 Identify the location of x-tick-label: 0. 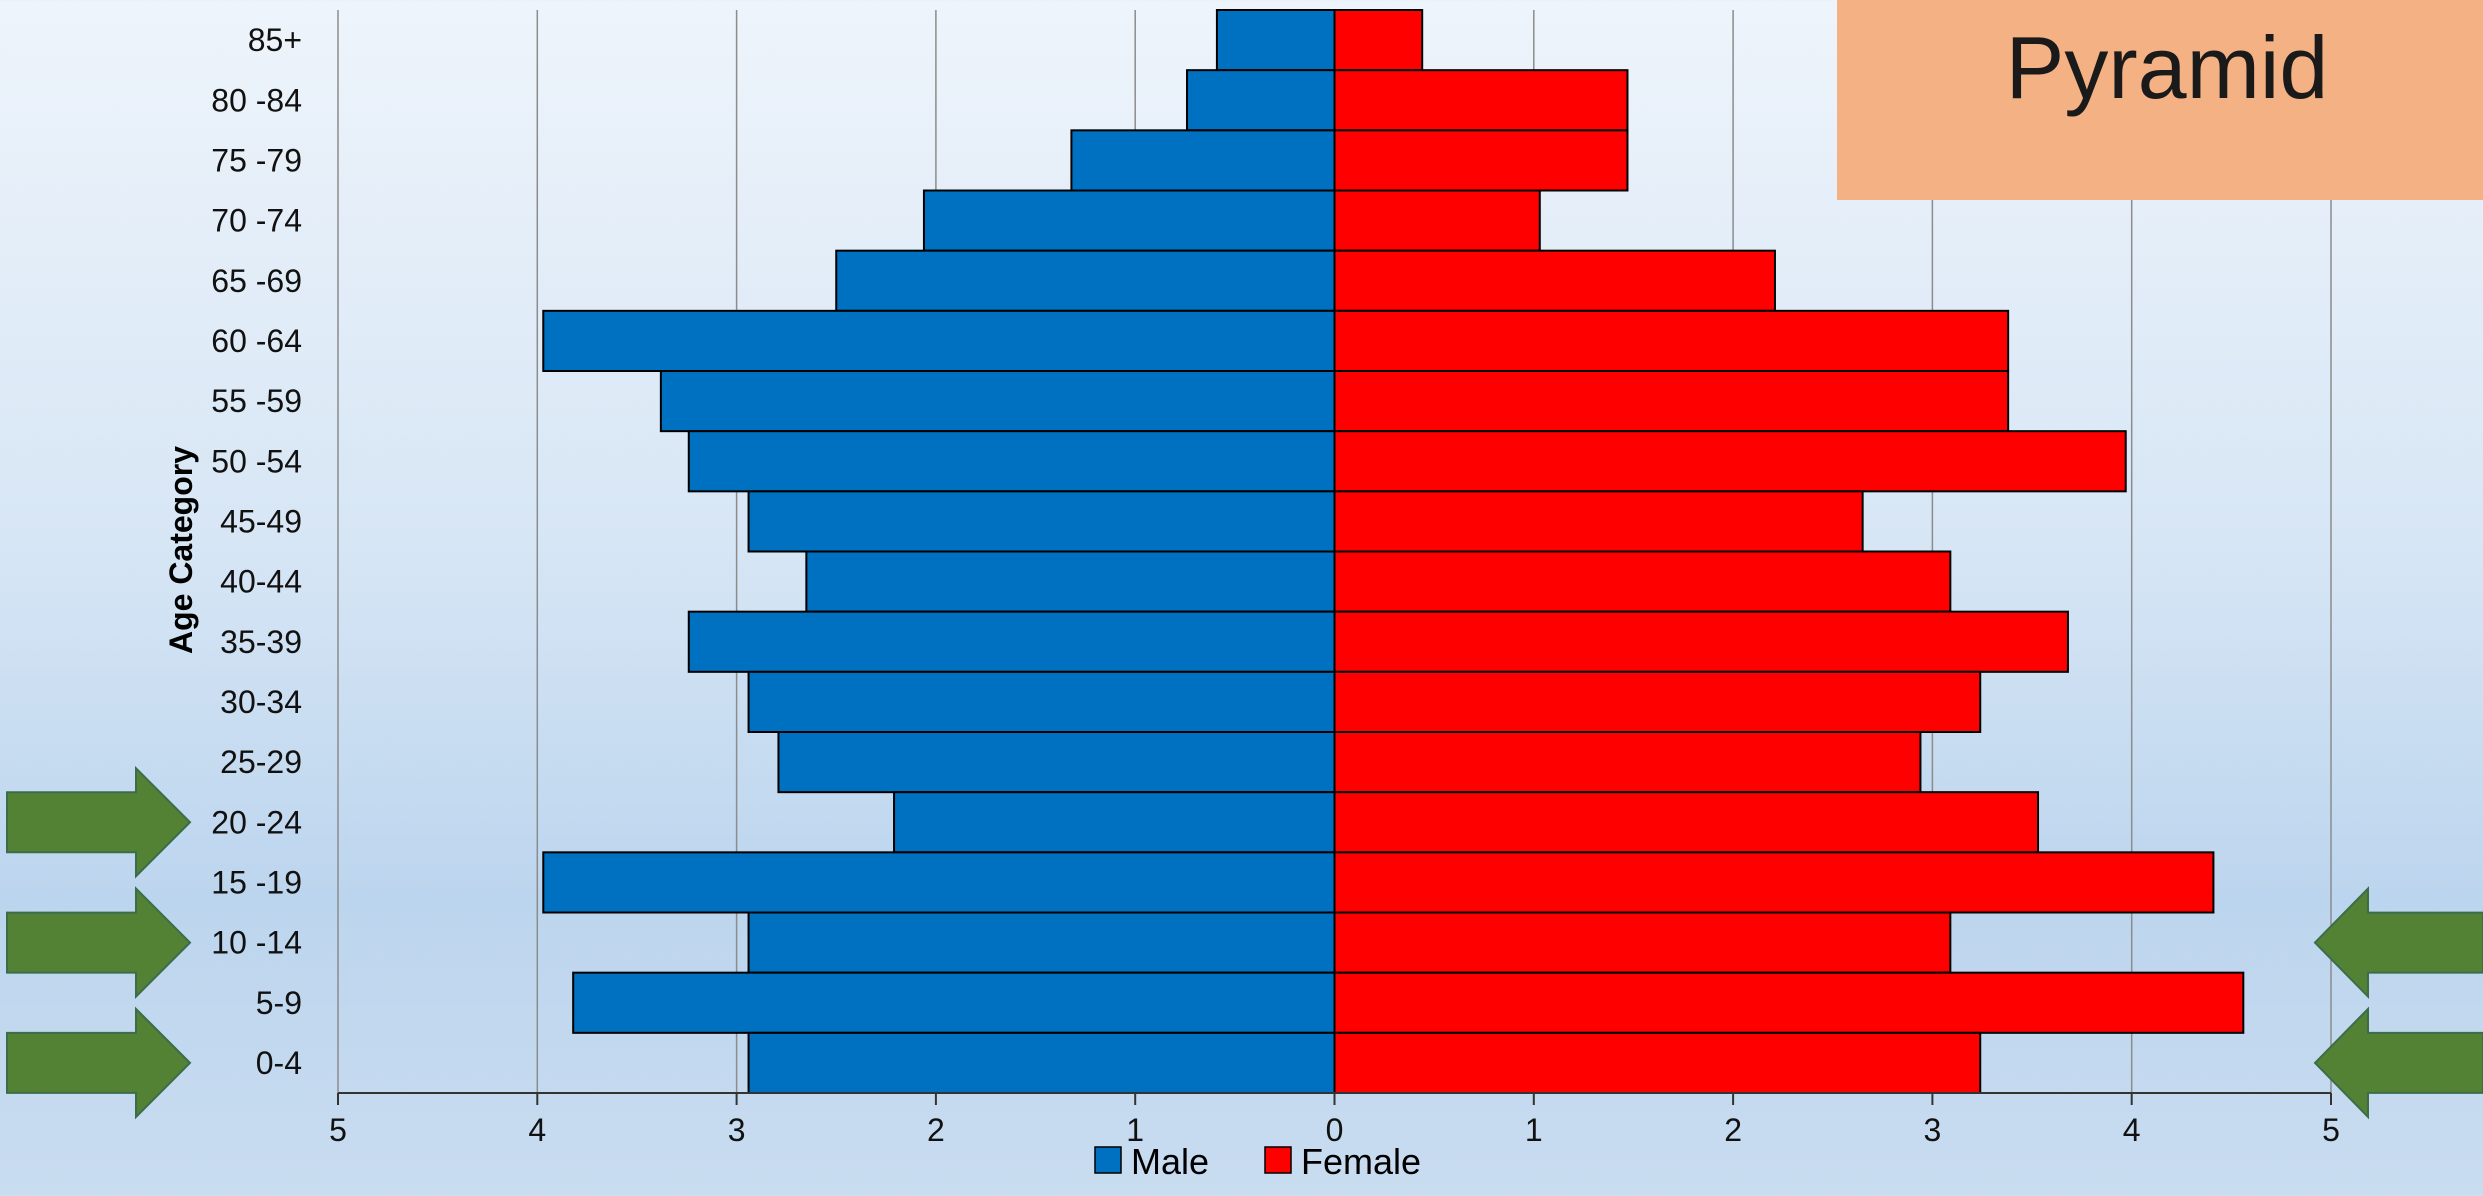
(1335, 1130).